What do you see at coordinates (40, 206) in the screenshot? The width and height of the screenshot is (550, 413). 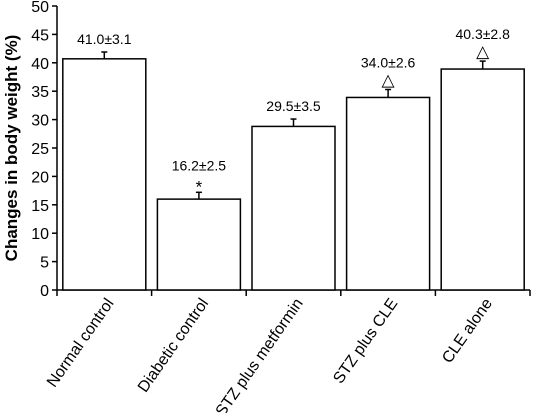 I see `y-tick-label: 15` at bounding box center [40, 206].